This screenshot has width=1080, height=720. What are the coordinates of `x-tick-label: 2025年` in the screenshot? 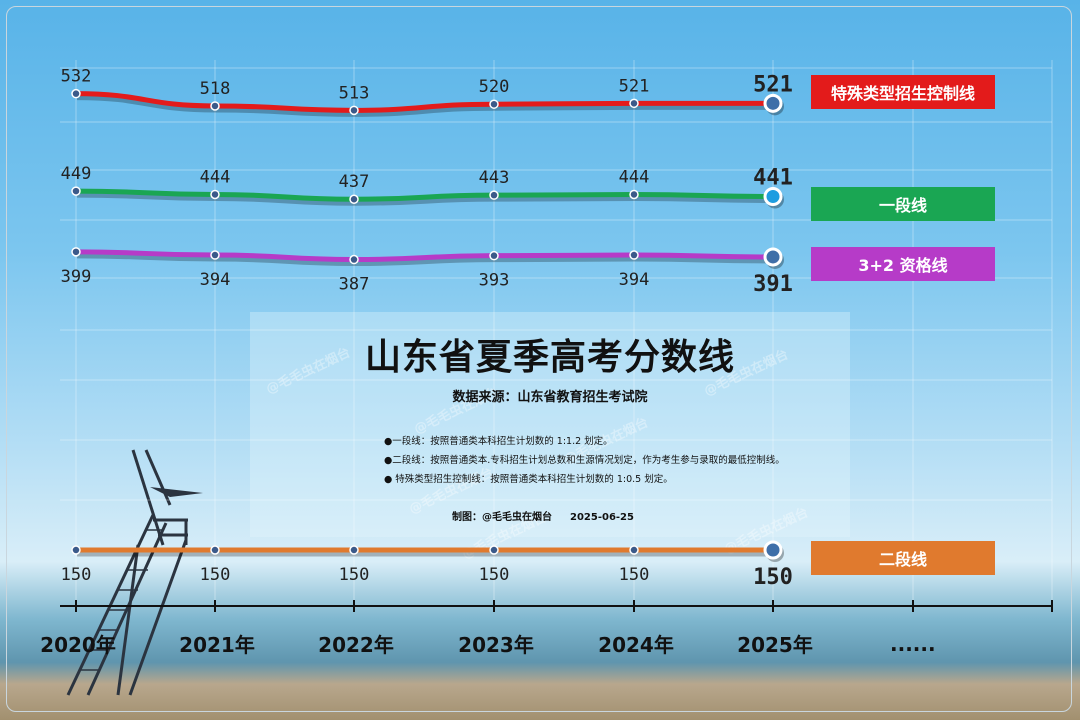 It's located at (775, 645).